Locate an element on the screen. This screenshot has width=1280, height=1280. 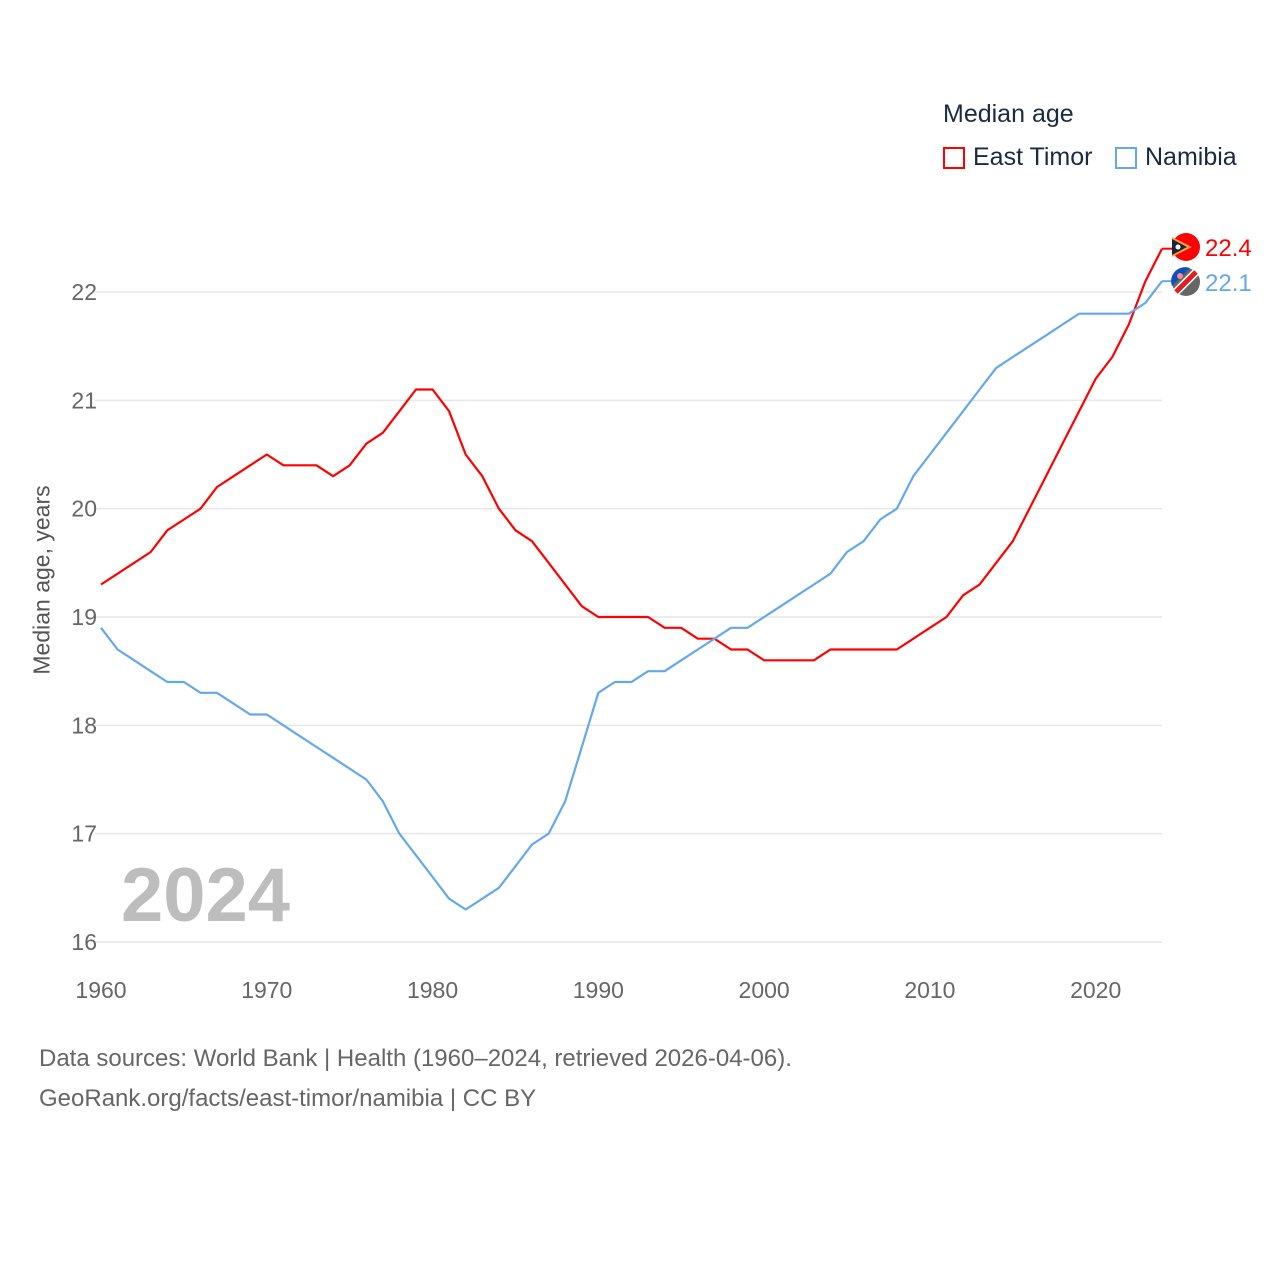
current-year-label: 2024 is located at coordinates (206, 895).